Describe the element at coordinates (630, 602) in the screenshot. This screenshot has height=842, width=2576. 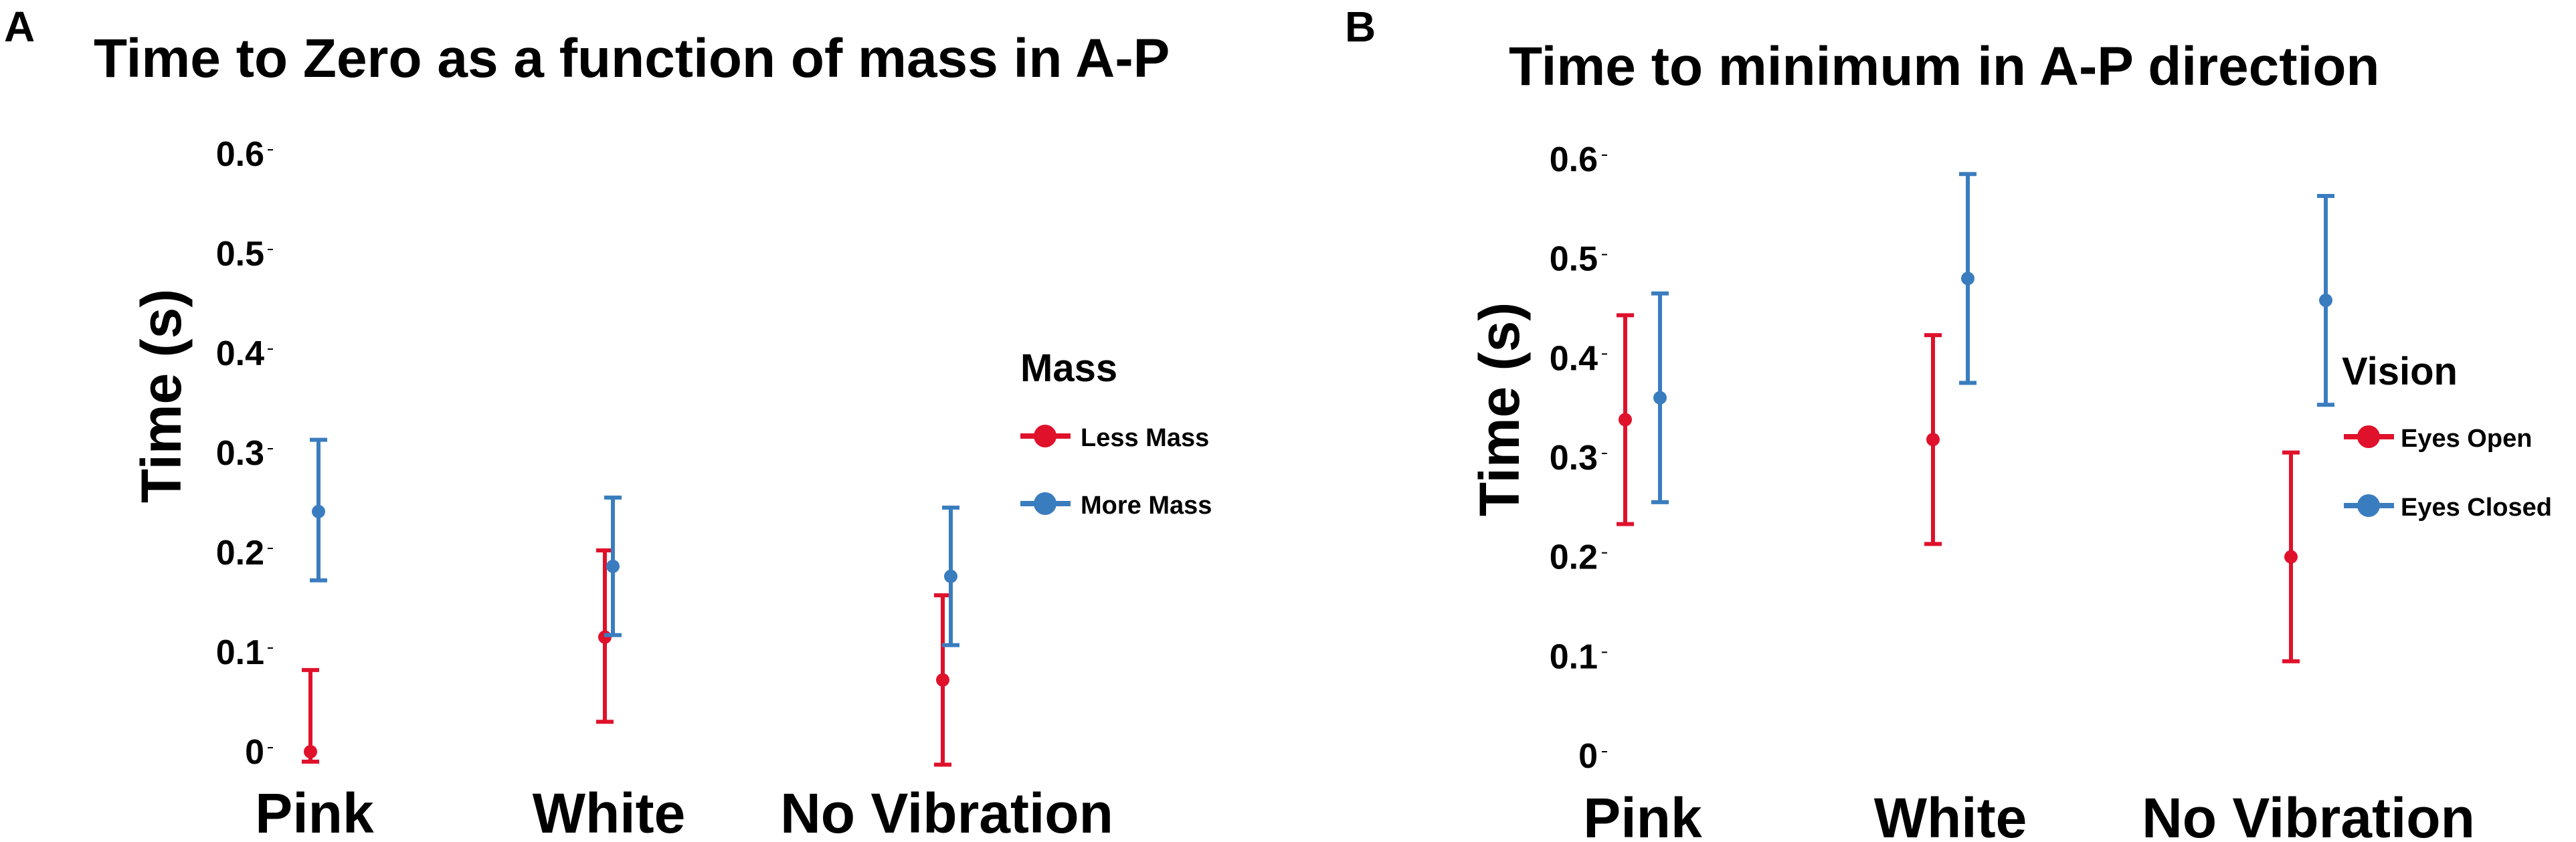
I see `data-marks` at that location.